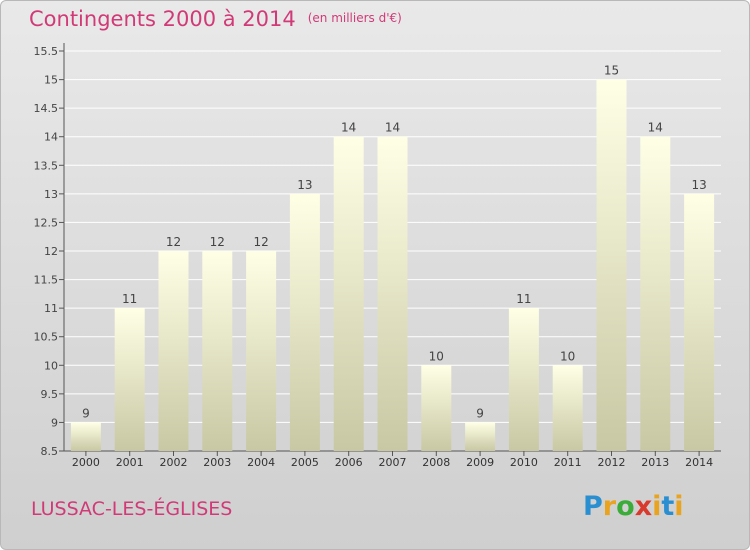 Image resolution: width=750 pixels, height=550 pixels. I want to click on chart-title: Contingents 2000 à 2014 (en milliers d'€), so click(215, 19).